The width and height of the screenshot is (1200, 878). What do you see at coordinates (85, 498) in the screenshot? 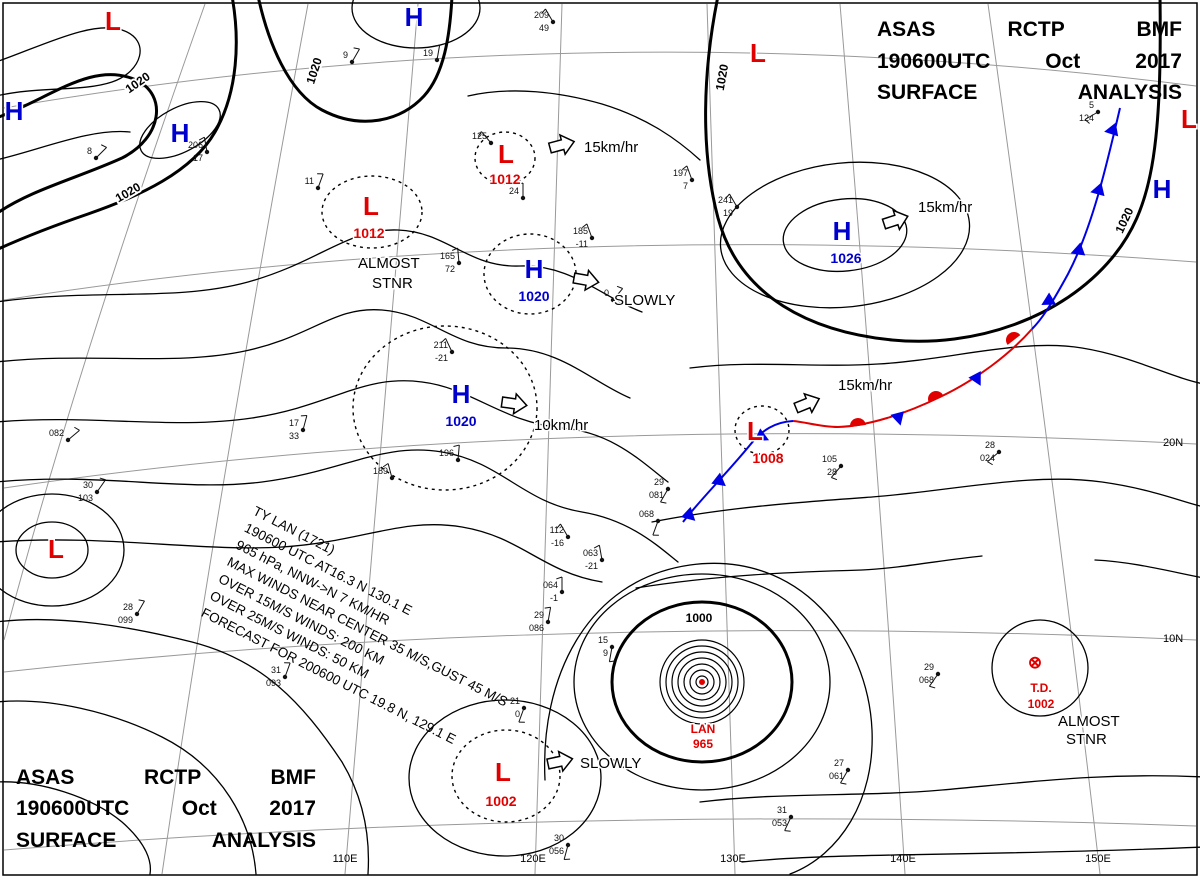
I see `station-value: 103` at bounding box center [85, 498].